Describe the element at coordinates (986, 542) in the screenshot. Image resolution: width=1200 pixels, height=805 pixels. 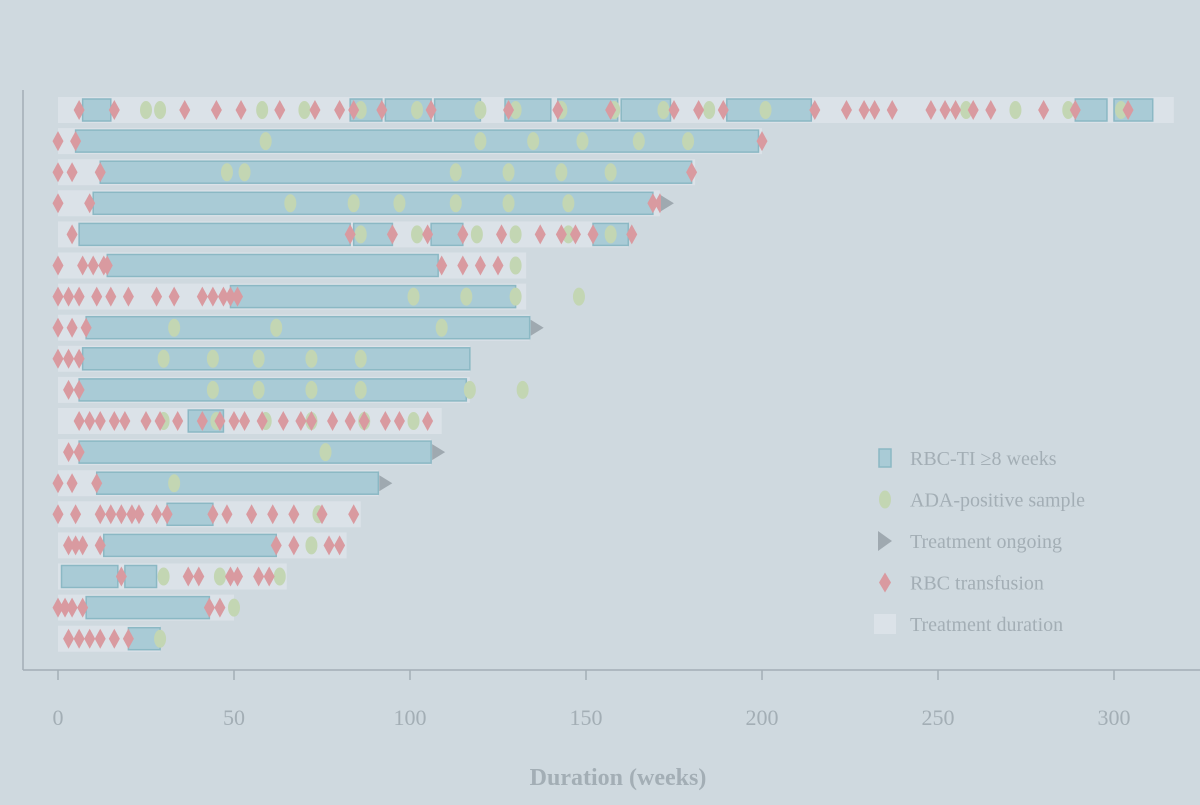
I see `legend-label: Treatment ongoing` at that location.